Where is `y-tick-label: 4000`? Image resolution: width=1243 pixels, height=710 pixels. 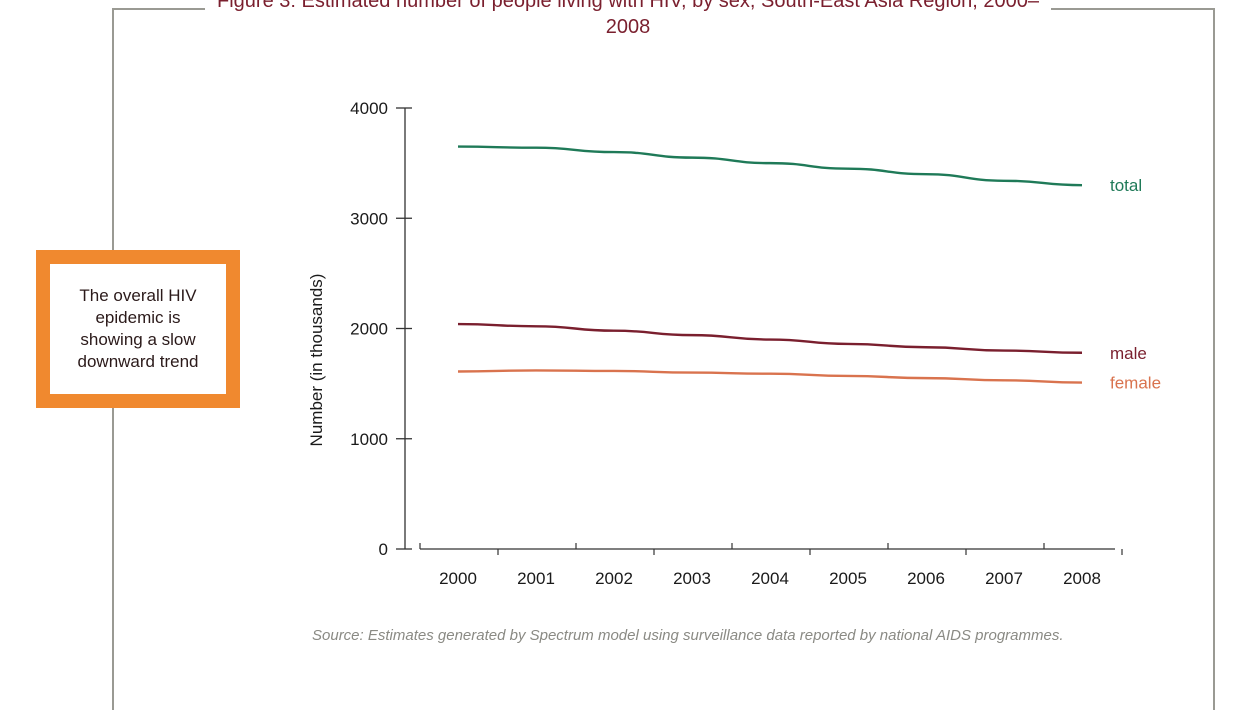
y-tick-label: 4000 is located at coordinates (369, 108).